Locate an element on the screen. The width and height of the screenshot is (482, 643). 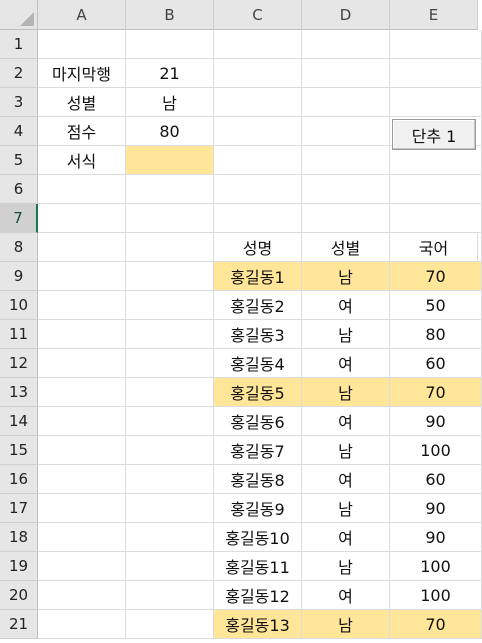
cell-b3: 남 is located at coordinates (170, 102).